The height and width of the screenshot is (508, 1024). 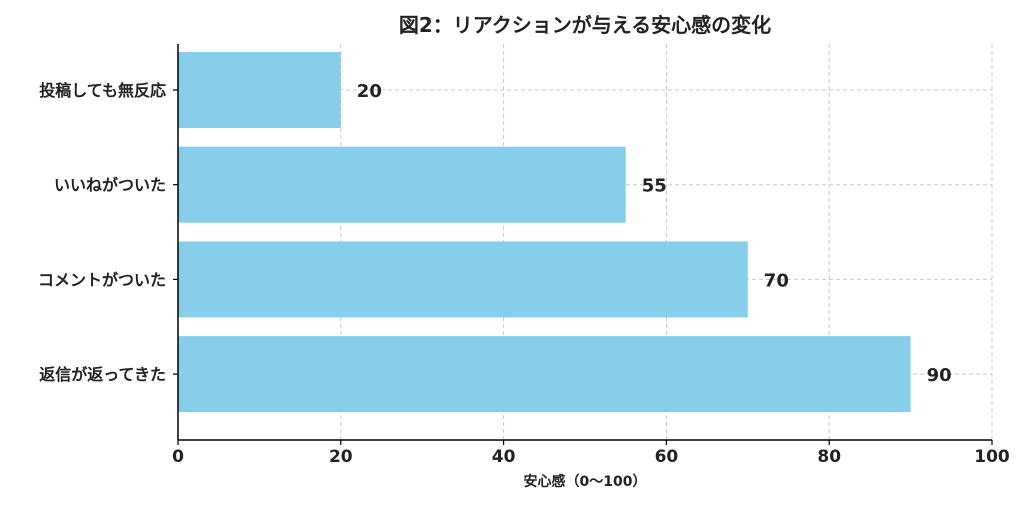 What do you see at coordinates (110, 185) in the screenshot?
I see `category-label-1: いいねがついた` at bounding box center [110, 185].